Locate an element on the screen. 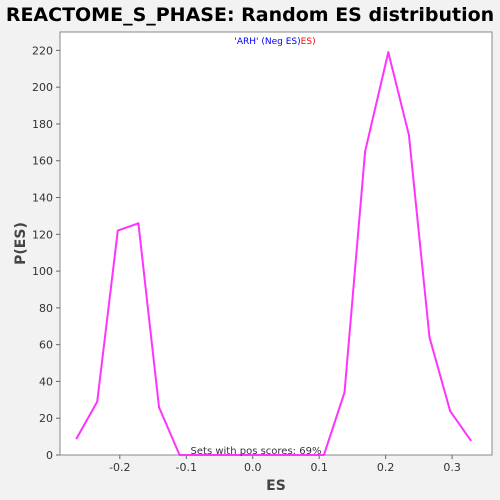 This screenshot has width=500, height=500. x-tick-label: 0.3 is located at coordinates (452, 467).